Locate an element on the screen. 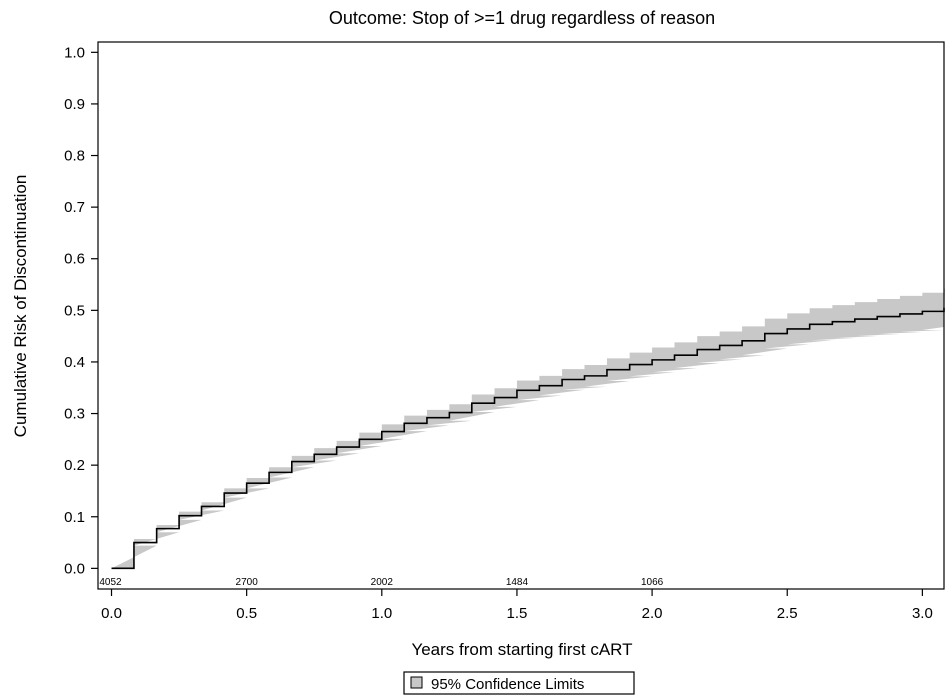 This screenshot has width=951, height=696. y-tick-label: 1.0 is located at coordinates (74, 52).